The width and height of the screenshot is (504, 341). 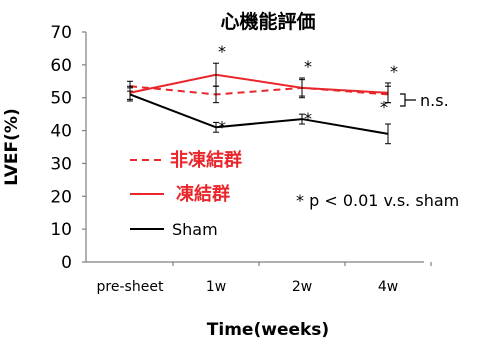 I want to click on legend-item: 凍結群, so click(x=180, y=194).